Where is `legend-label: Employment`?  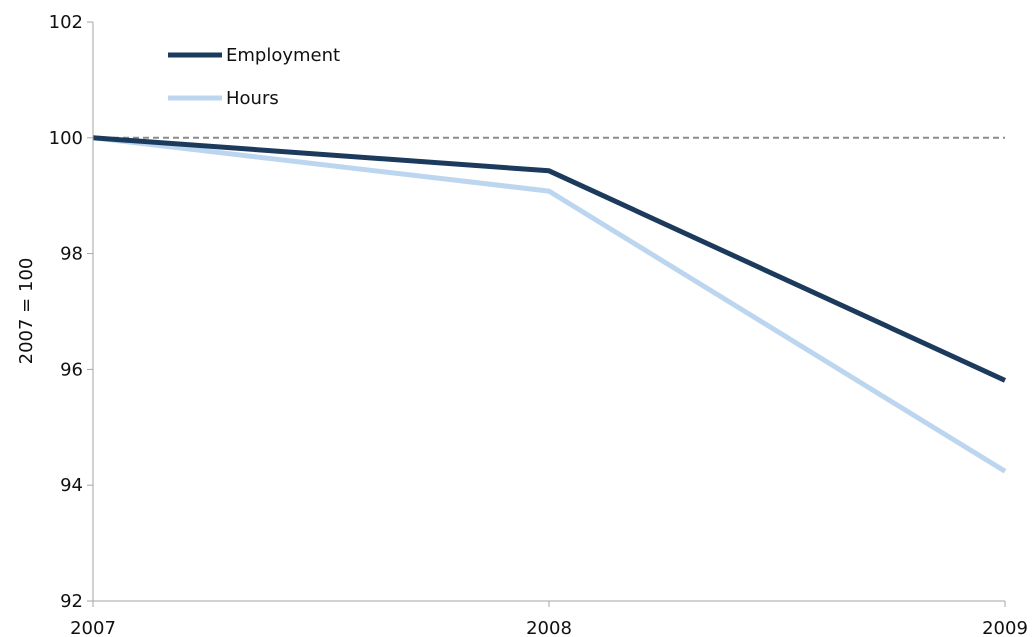 legend-label: Employment is located at coordinates (283, 55).